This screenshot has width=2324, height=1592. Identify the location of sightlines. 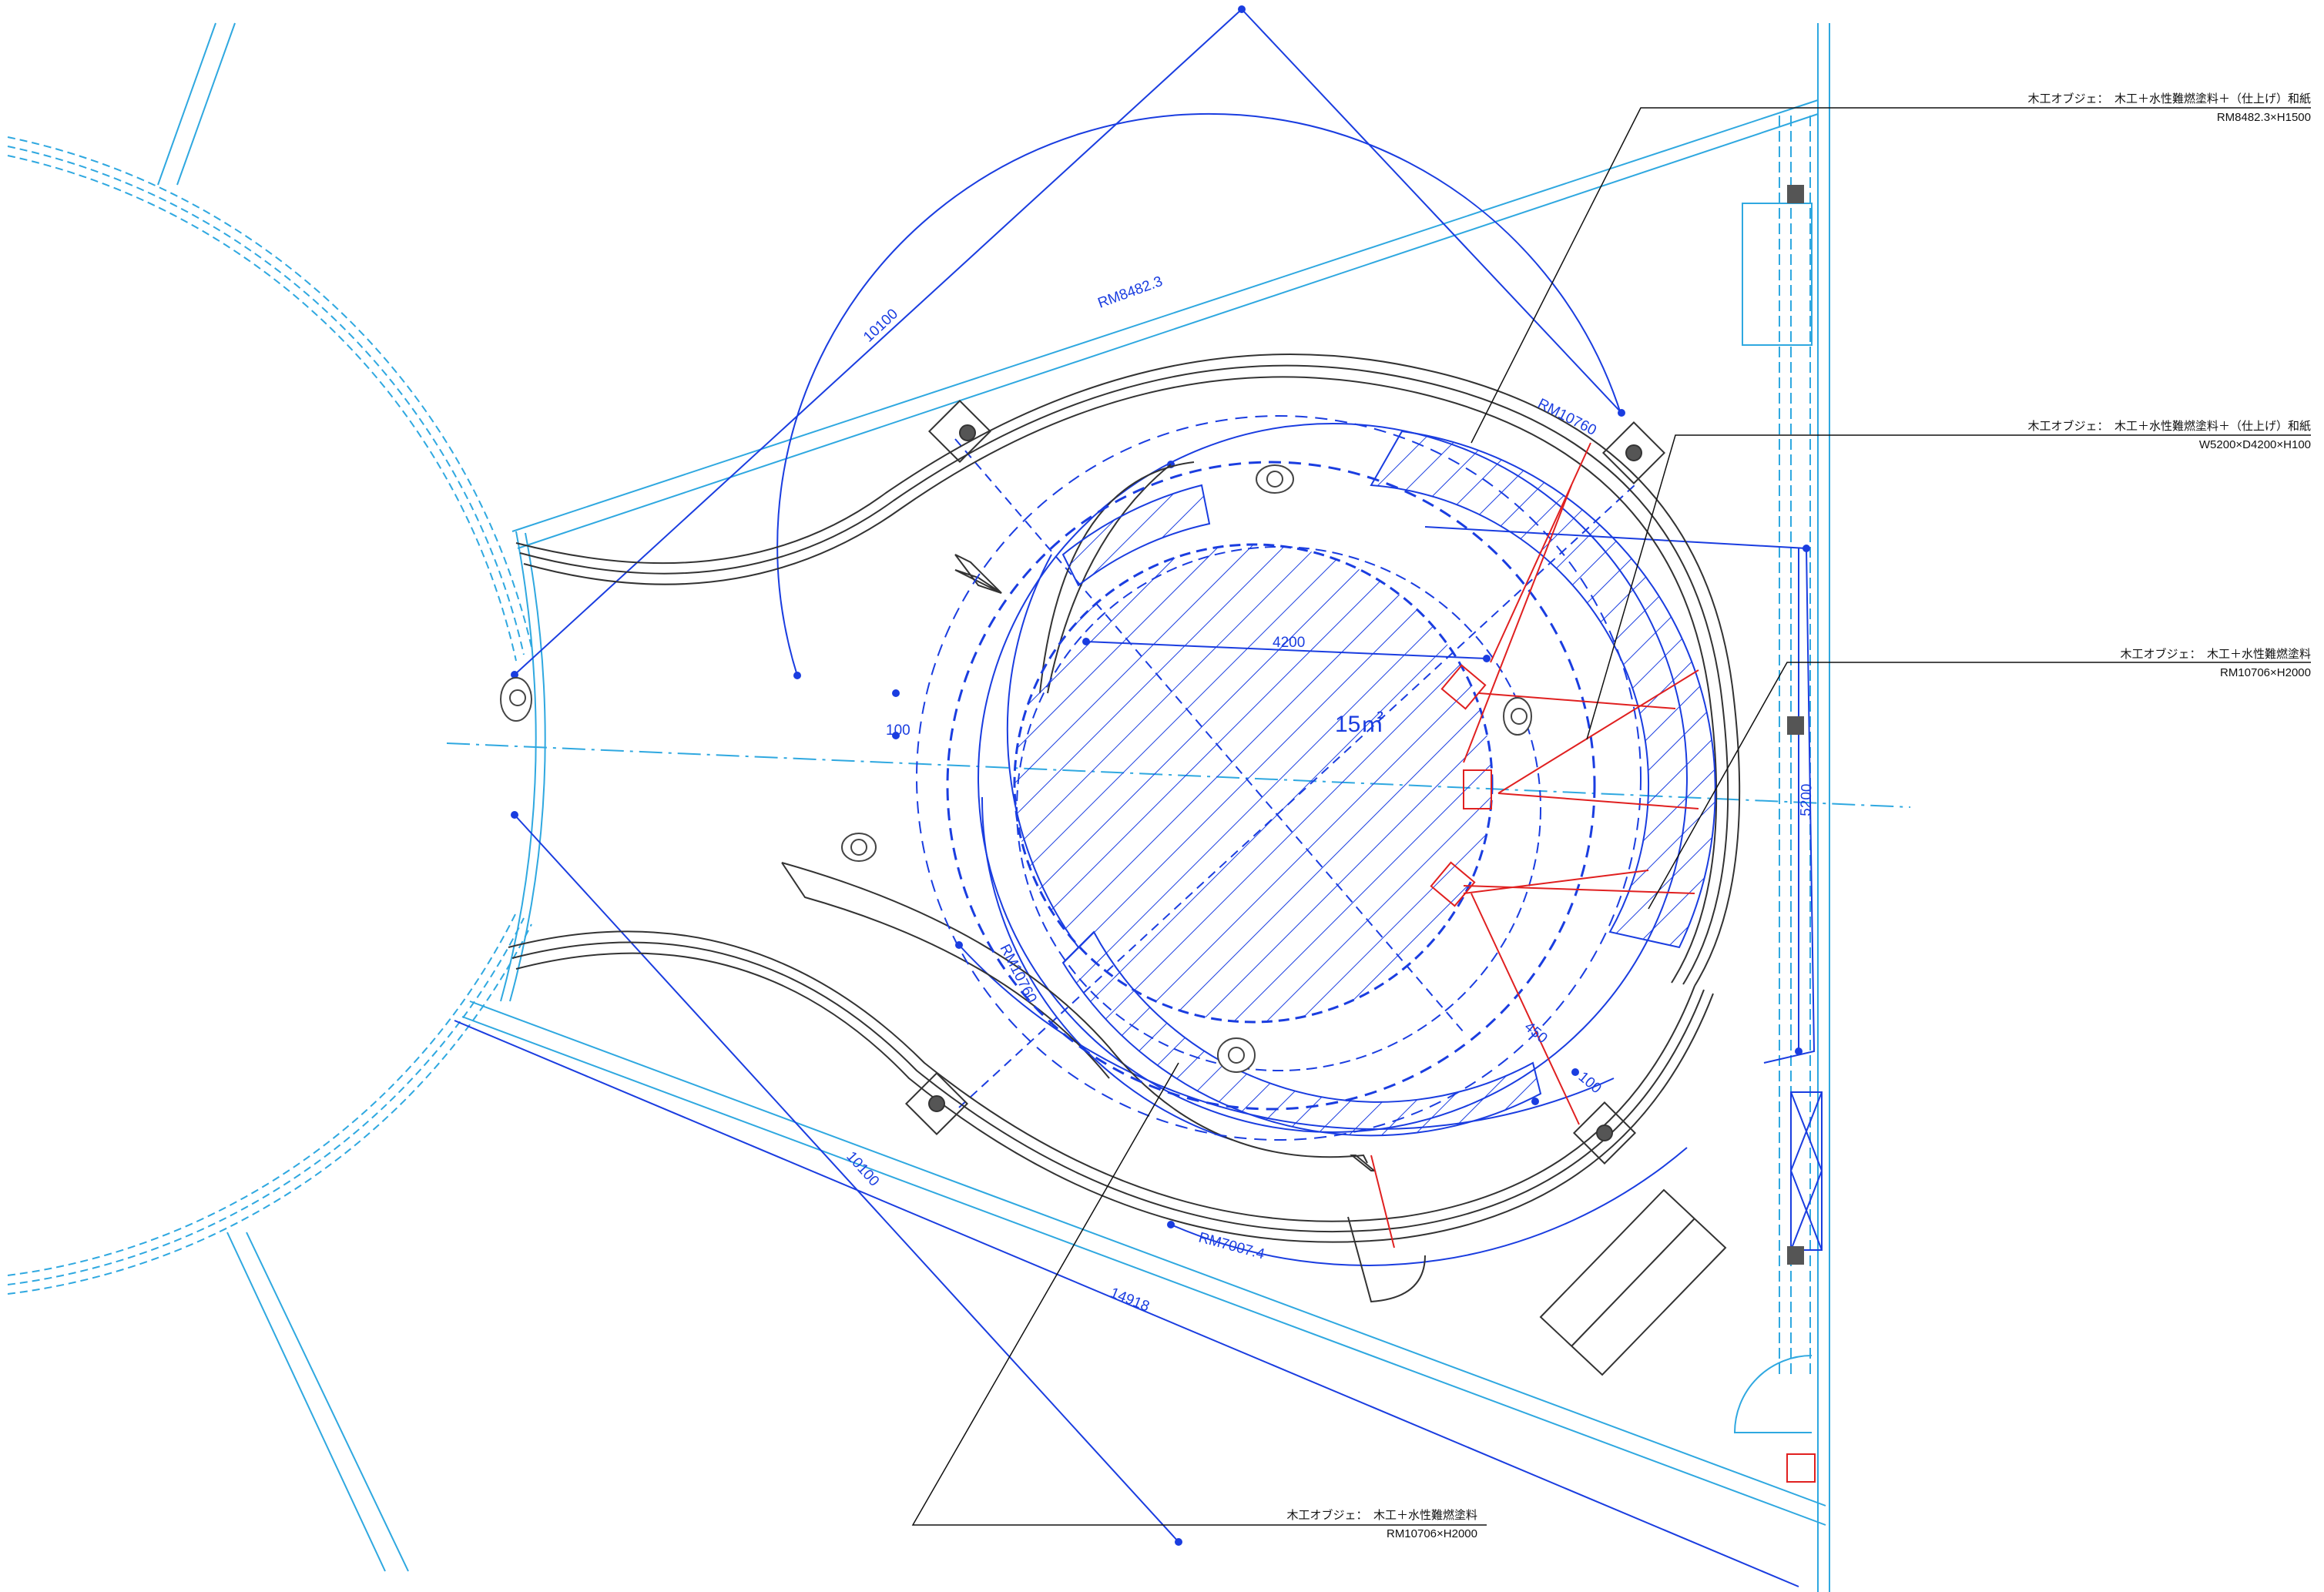
(1593, 962).